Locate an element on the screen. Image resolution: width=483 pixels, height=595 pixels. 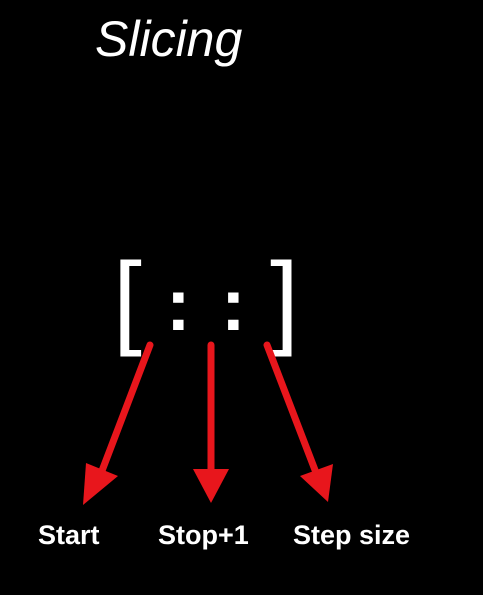
label-stop: Stop+1 is located at coordinates (203, 535).